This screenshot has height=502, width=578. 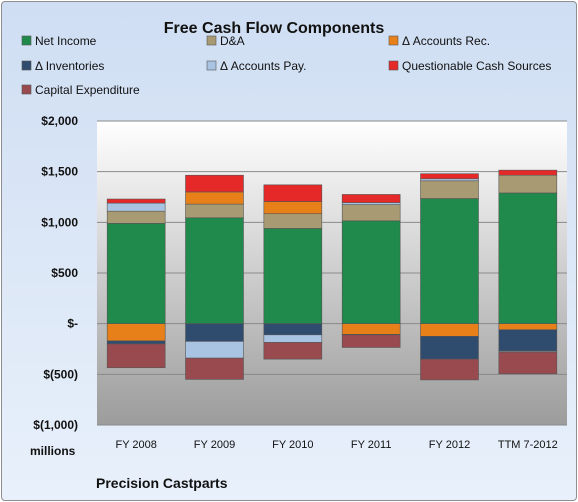 I want to click on y-axis-ticks: $(1,000) $(500) $- $500 $1,000 $1,500 $2,000, so click(x=55, y=273).